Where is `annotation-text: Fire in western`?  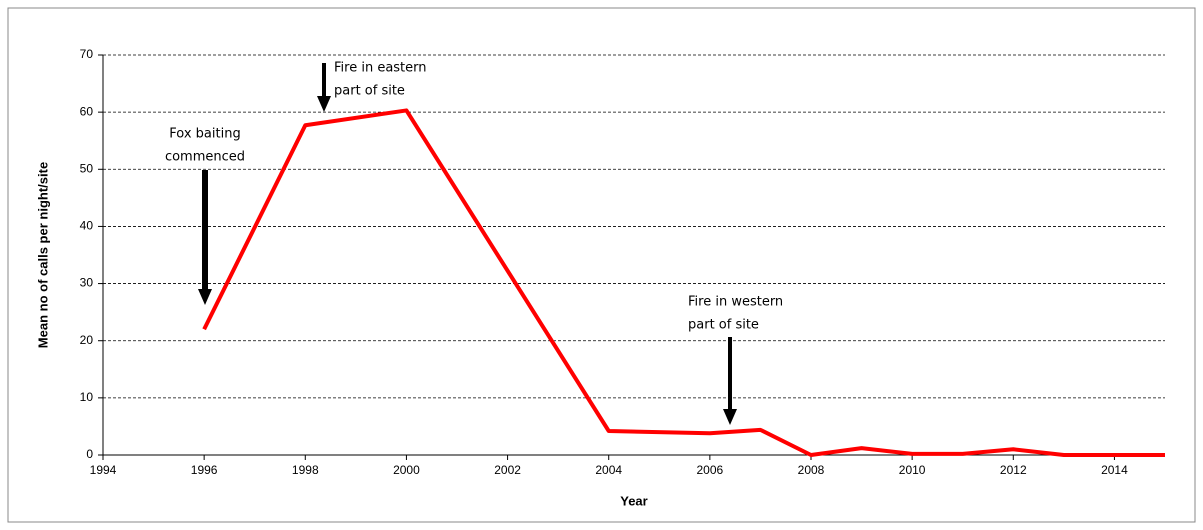
annotation-text: Fire in western is located at coordinates (735, 302).